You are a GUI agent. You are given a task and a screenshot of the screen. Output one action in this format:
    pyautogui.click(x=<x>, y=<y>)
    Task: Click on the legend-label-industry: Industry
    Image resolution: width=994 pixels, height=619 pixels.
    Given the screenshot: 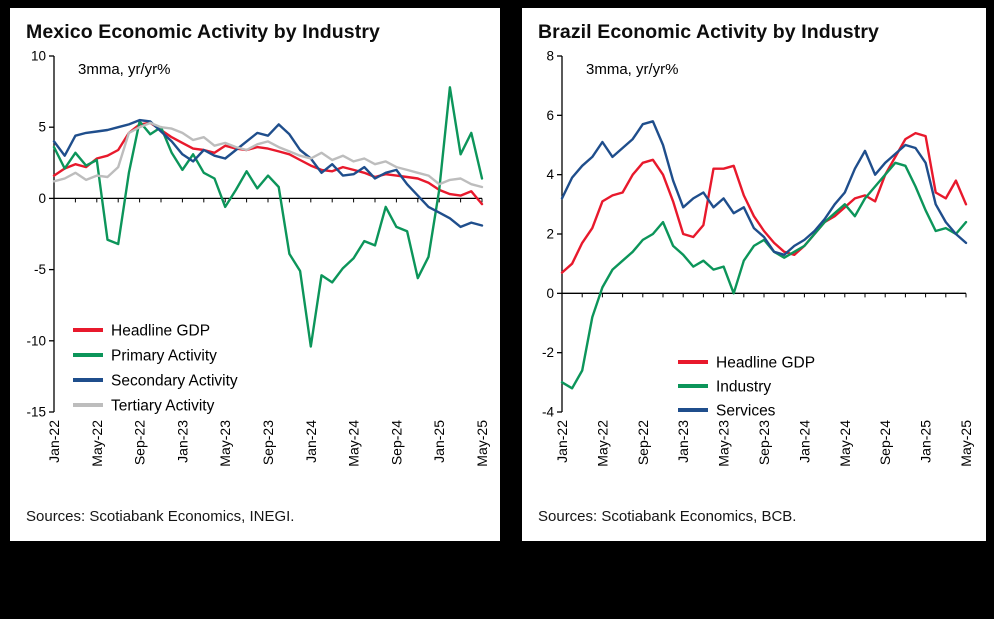 What is the action you would take?
    pyautogui.click(x=743, y=387)
    